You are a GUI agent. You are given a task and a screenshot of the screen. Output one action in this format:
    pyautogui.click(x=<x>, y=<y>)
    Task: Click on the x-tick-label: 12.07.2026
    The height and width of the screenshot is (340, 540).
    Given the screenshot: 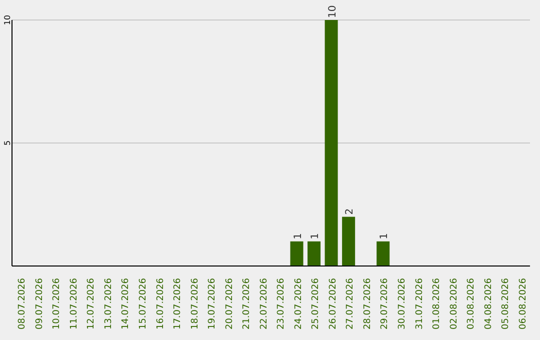 What is the action you would take?
    pyautogui.click(x=91, y=304)
    